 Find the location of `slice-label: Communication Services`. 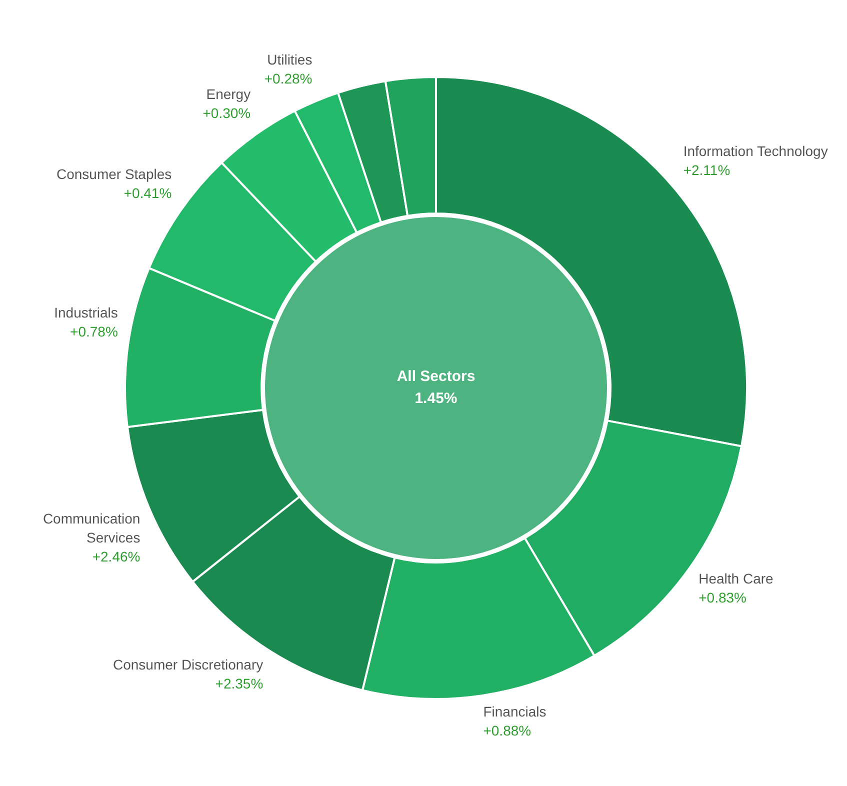

slice-label: Communication Services is located at coordinates (91, 528).